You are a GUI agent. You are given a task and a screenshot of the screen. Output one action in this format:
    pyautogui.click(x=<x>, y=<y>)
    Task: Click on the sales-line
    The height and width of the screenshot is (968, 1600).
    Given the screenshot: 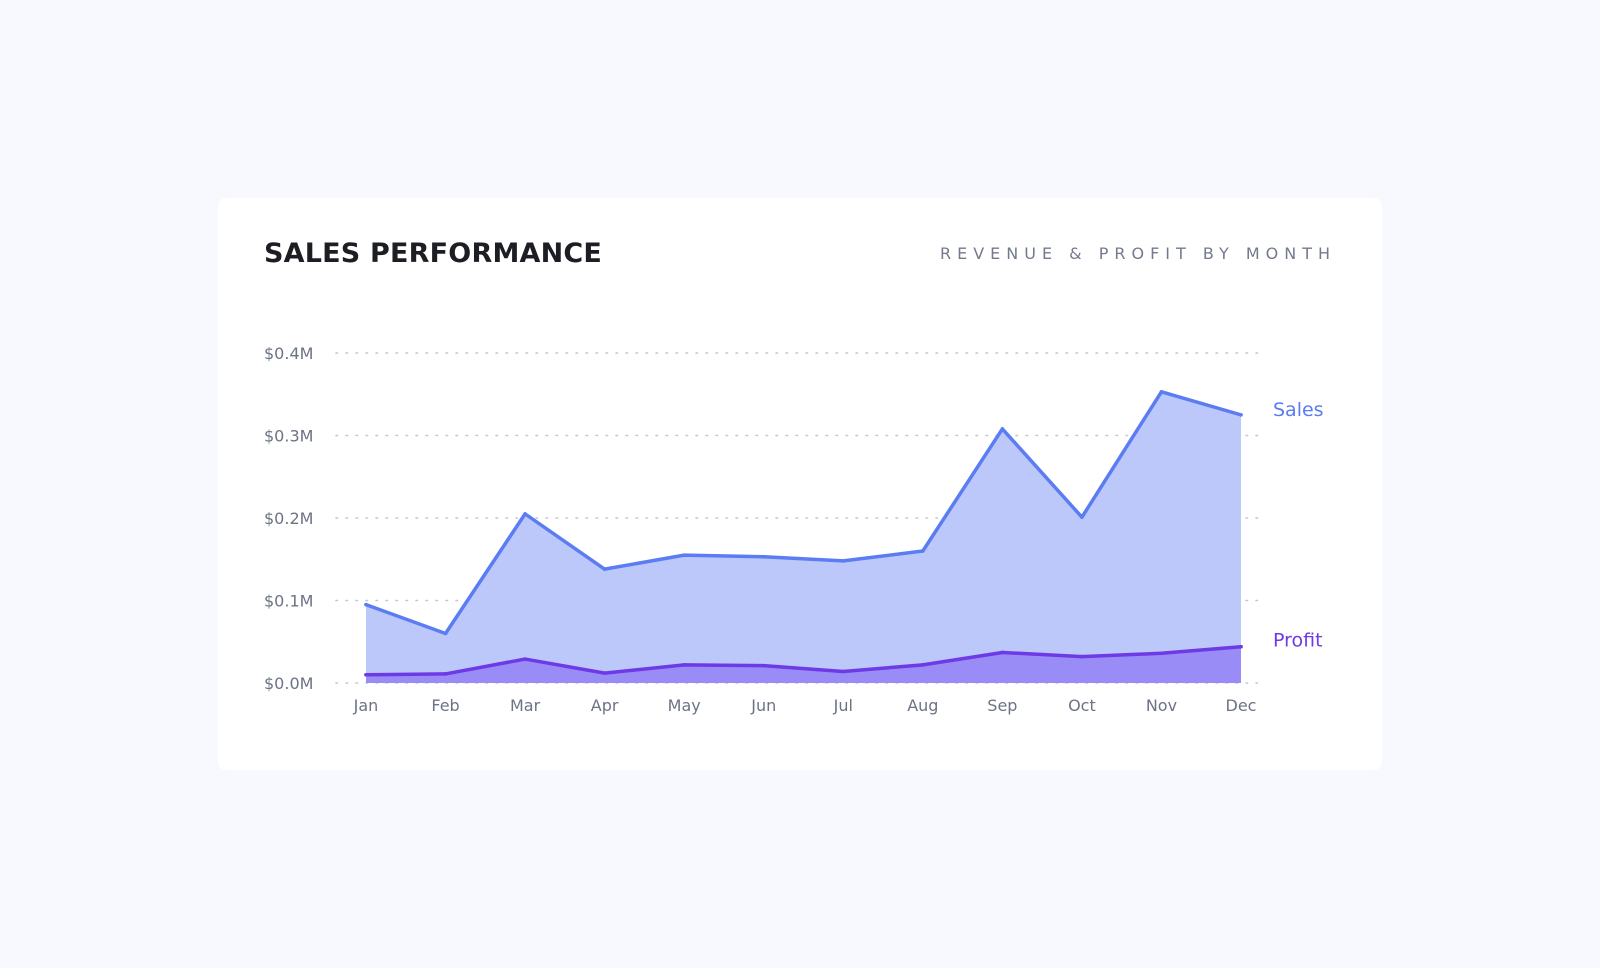 What is the action you would take?
    pyautogui.click(x=803, y=513)
    